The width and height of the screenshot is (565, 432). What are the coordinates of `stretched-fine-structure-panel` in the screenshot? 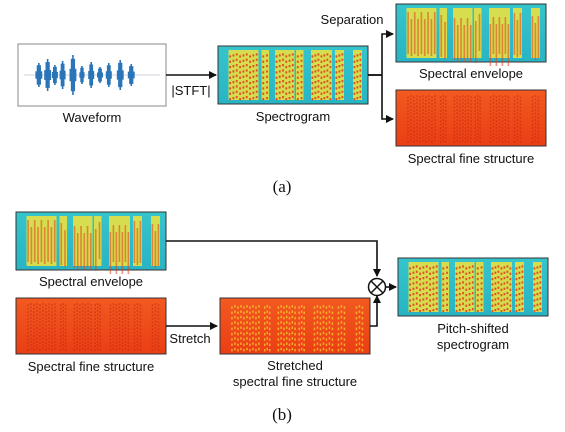 It's located at (295, 326).